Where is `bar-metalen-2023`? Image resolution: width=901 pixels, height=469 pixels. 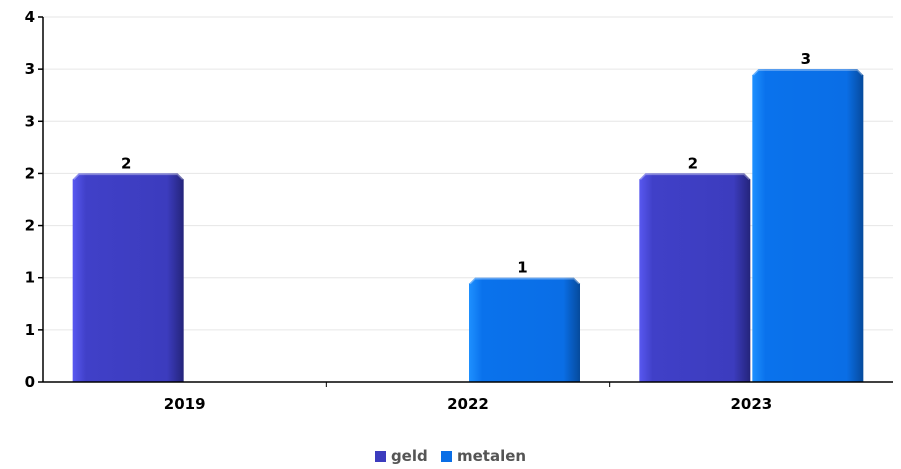
bar-metalen-2023 is located at coordinates (808, 226).